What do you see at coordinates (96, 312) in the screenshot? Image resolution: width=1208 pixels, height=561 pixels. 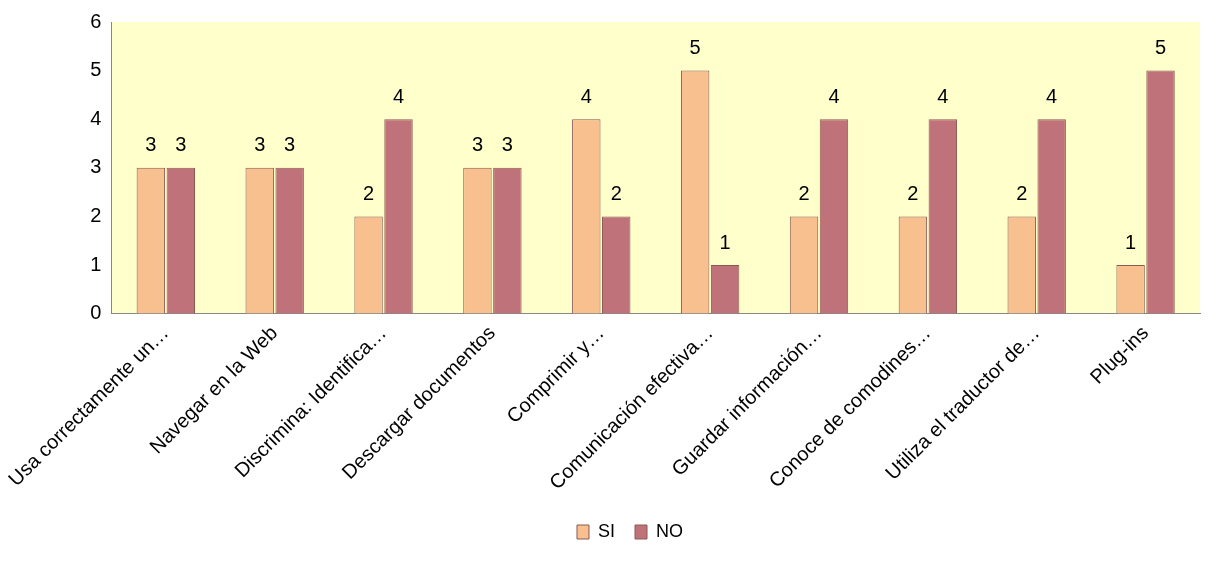 I see `y-tick-label: 0` at bounding box center [96, 312].